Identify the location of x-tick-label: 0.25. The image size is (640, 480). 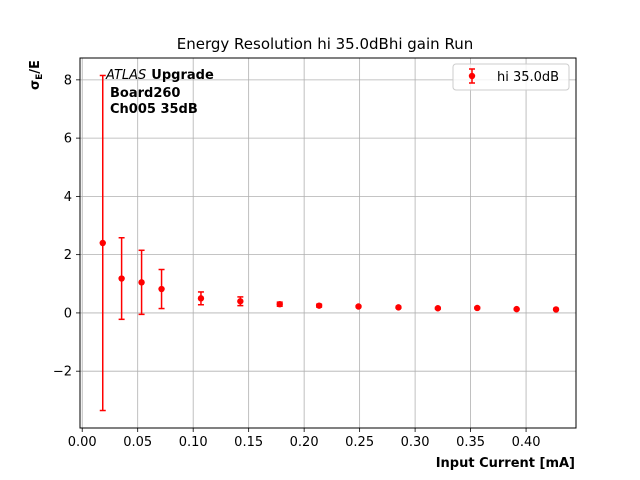
(359, 442).